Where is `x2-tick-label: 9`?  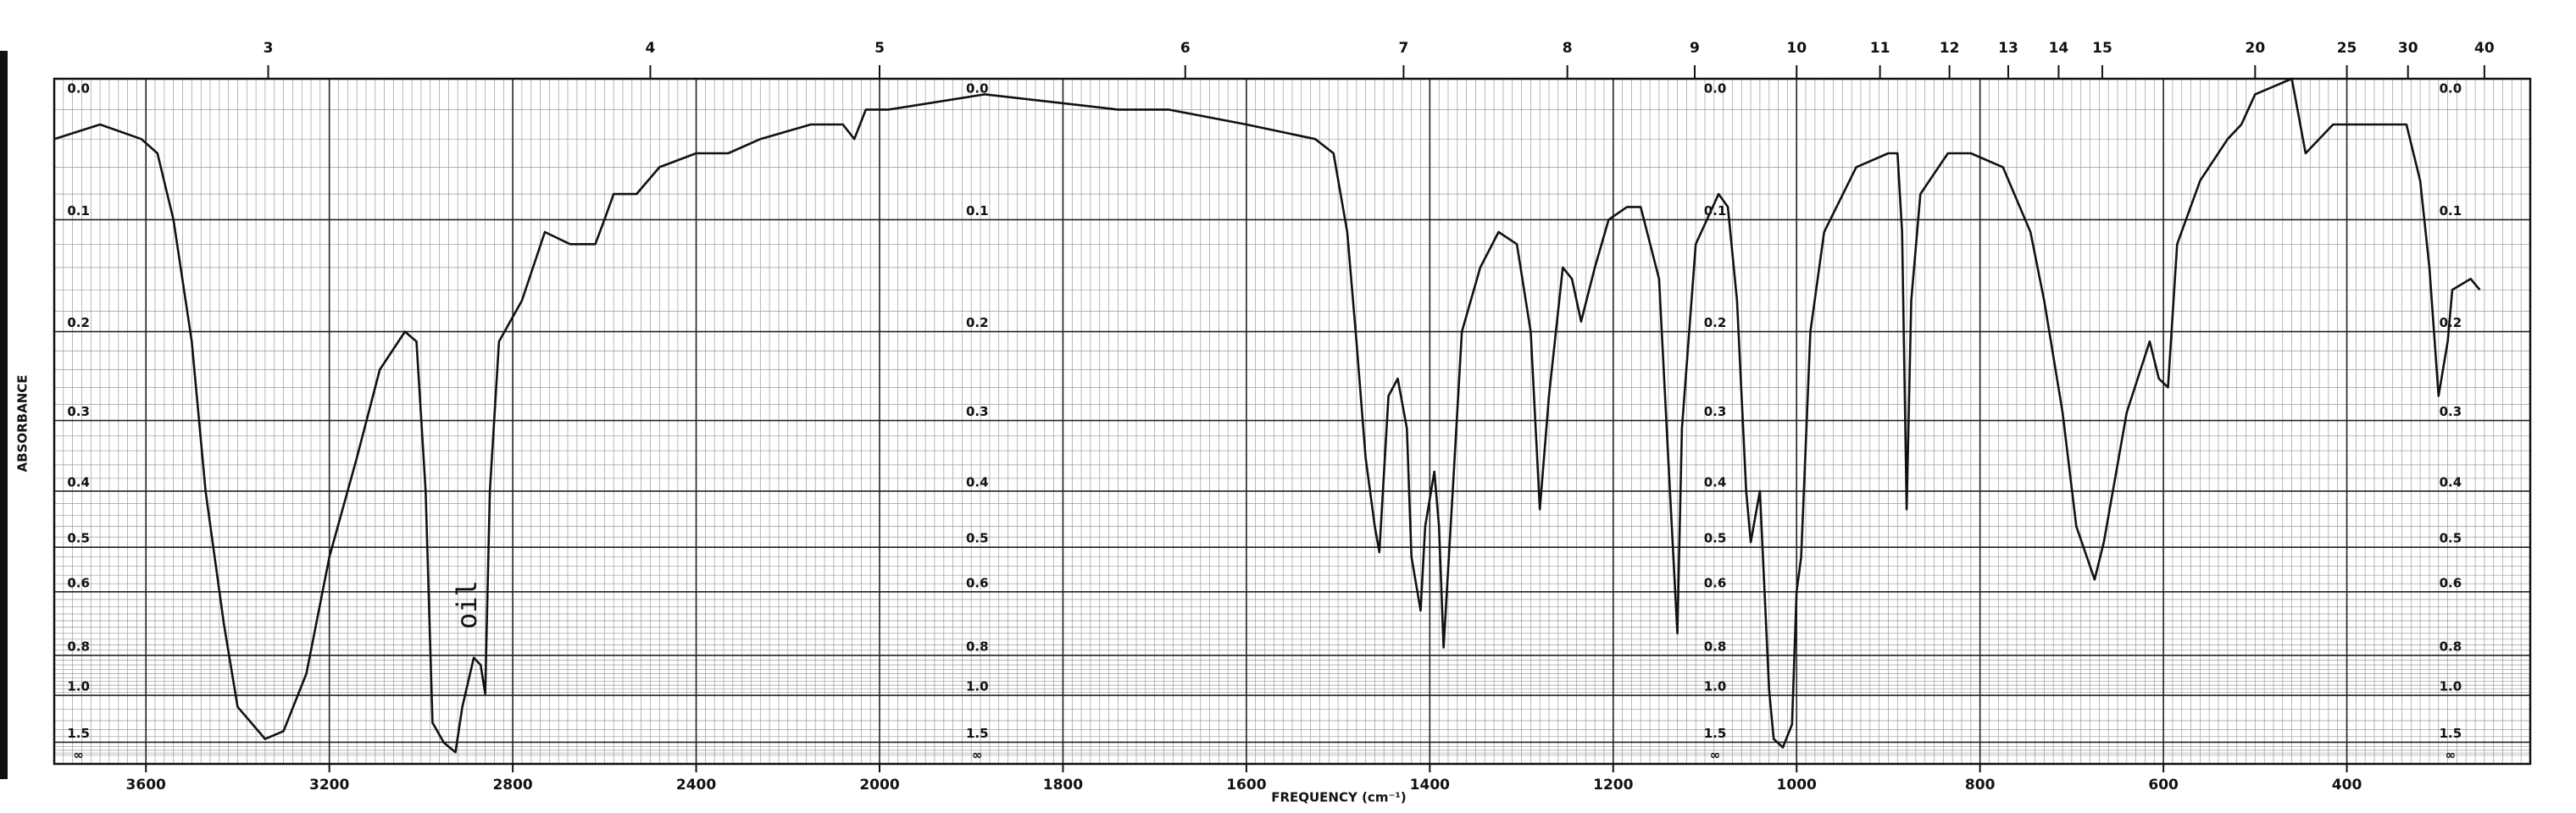
x2-tick-label: 9 is located at coordinates (1695, 48).